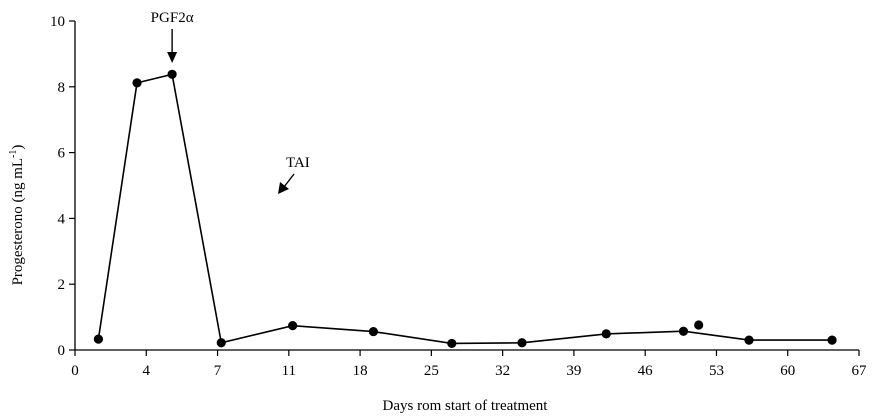  What do you see at coordinates (573, 371) in the screenshot?
I see `x-tick-label: 39` at bounding box center [573, 371].